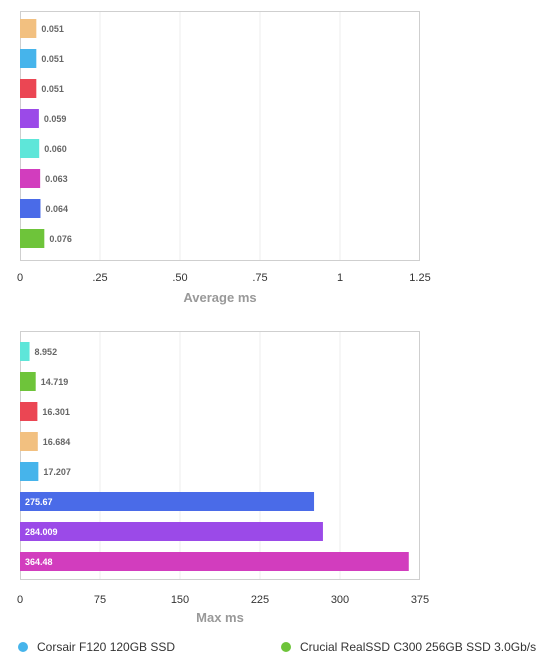 This screenshot has height=663, width=560. What do you see at coordinates (219, 297) in the screenshot?
I see `axis-title: Average ms` at bounding box center [219, 297].